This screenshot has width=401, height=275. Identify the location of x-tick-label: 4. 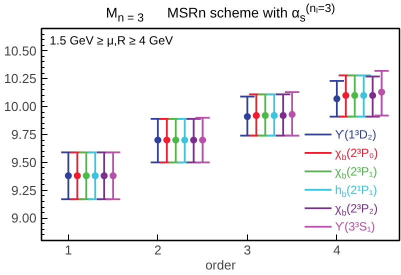
(336, 250).